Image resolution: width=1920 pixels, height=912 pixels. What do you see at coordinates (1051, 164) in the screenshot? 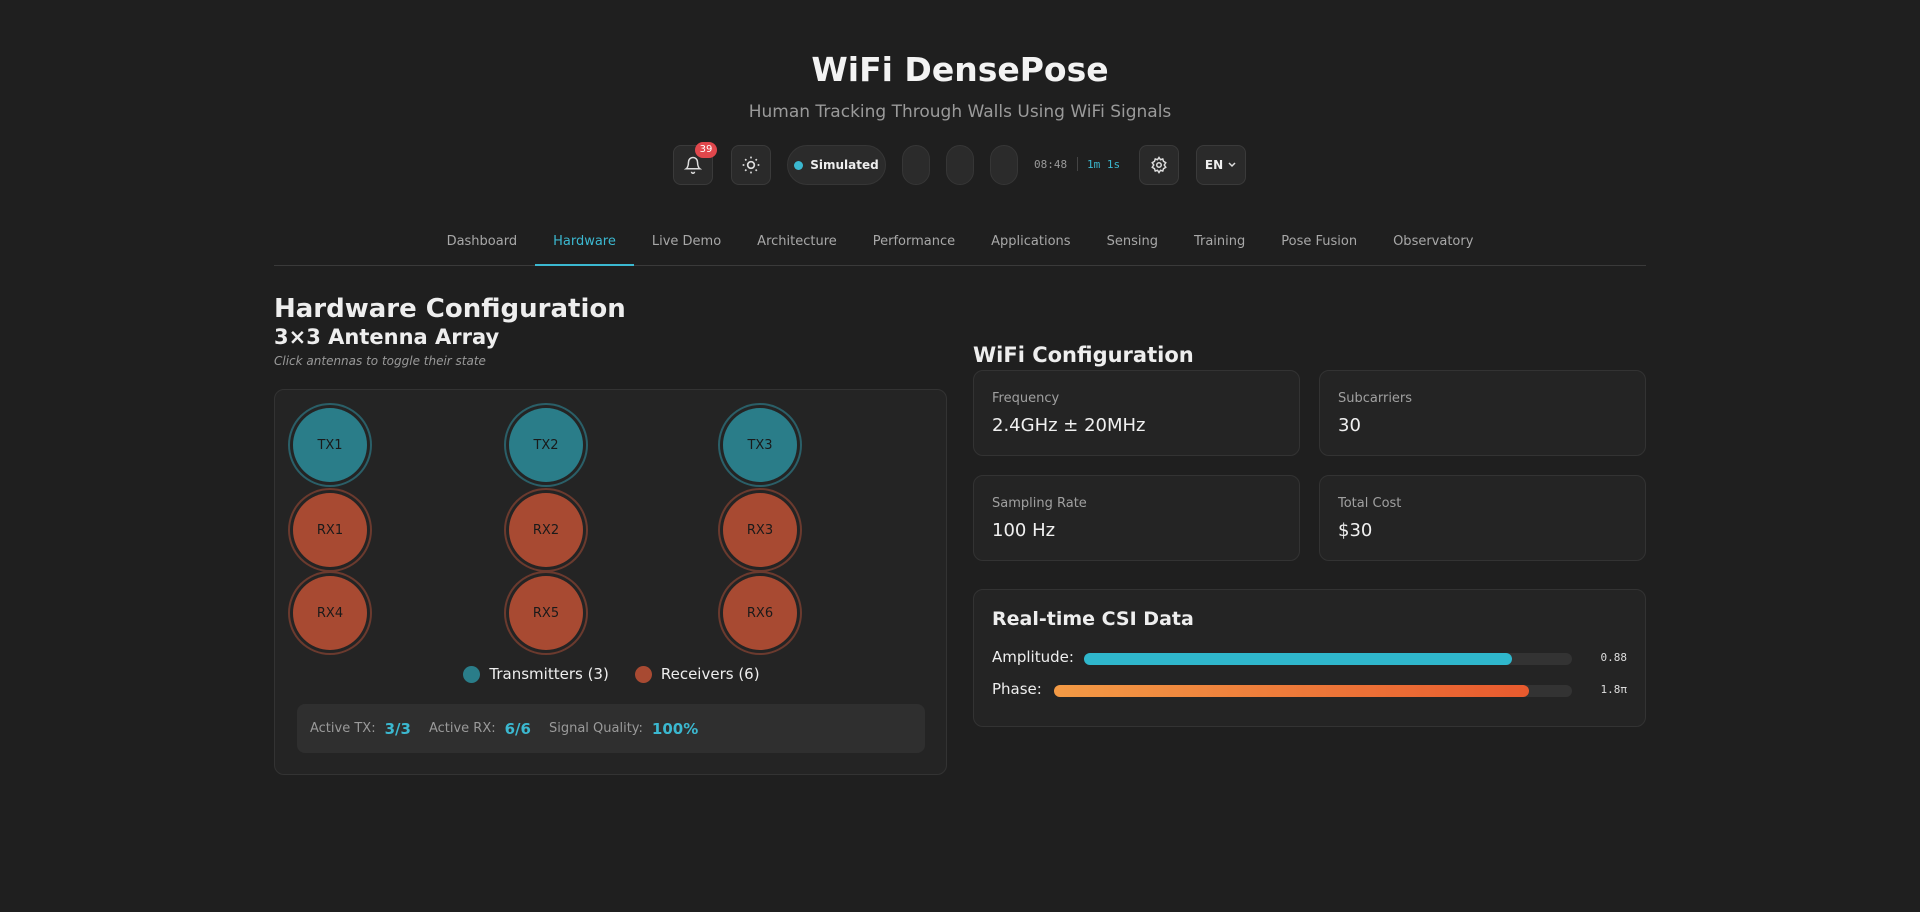
I see `clock: 08:48` at bounding box center [1051, 164].